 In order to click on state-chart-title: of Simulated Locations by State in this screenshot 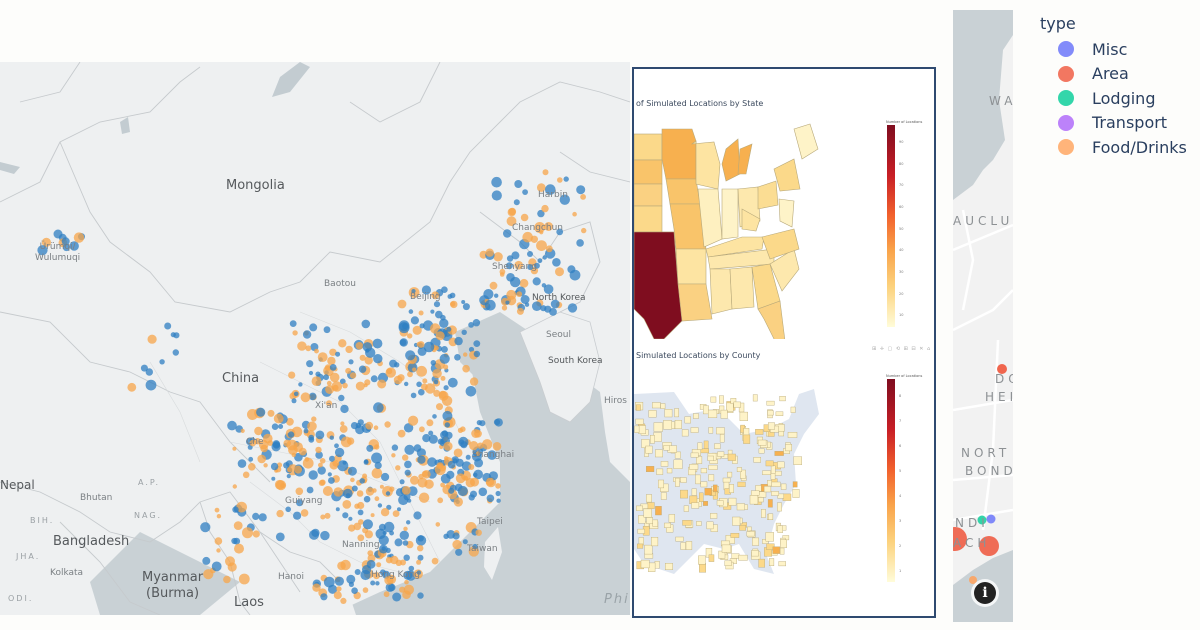, I will do `click(700, 103)`.